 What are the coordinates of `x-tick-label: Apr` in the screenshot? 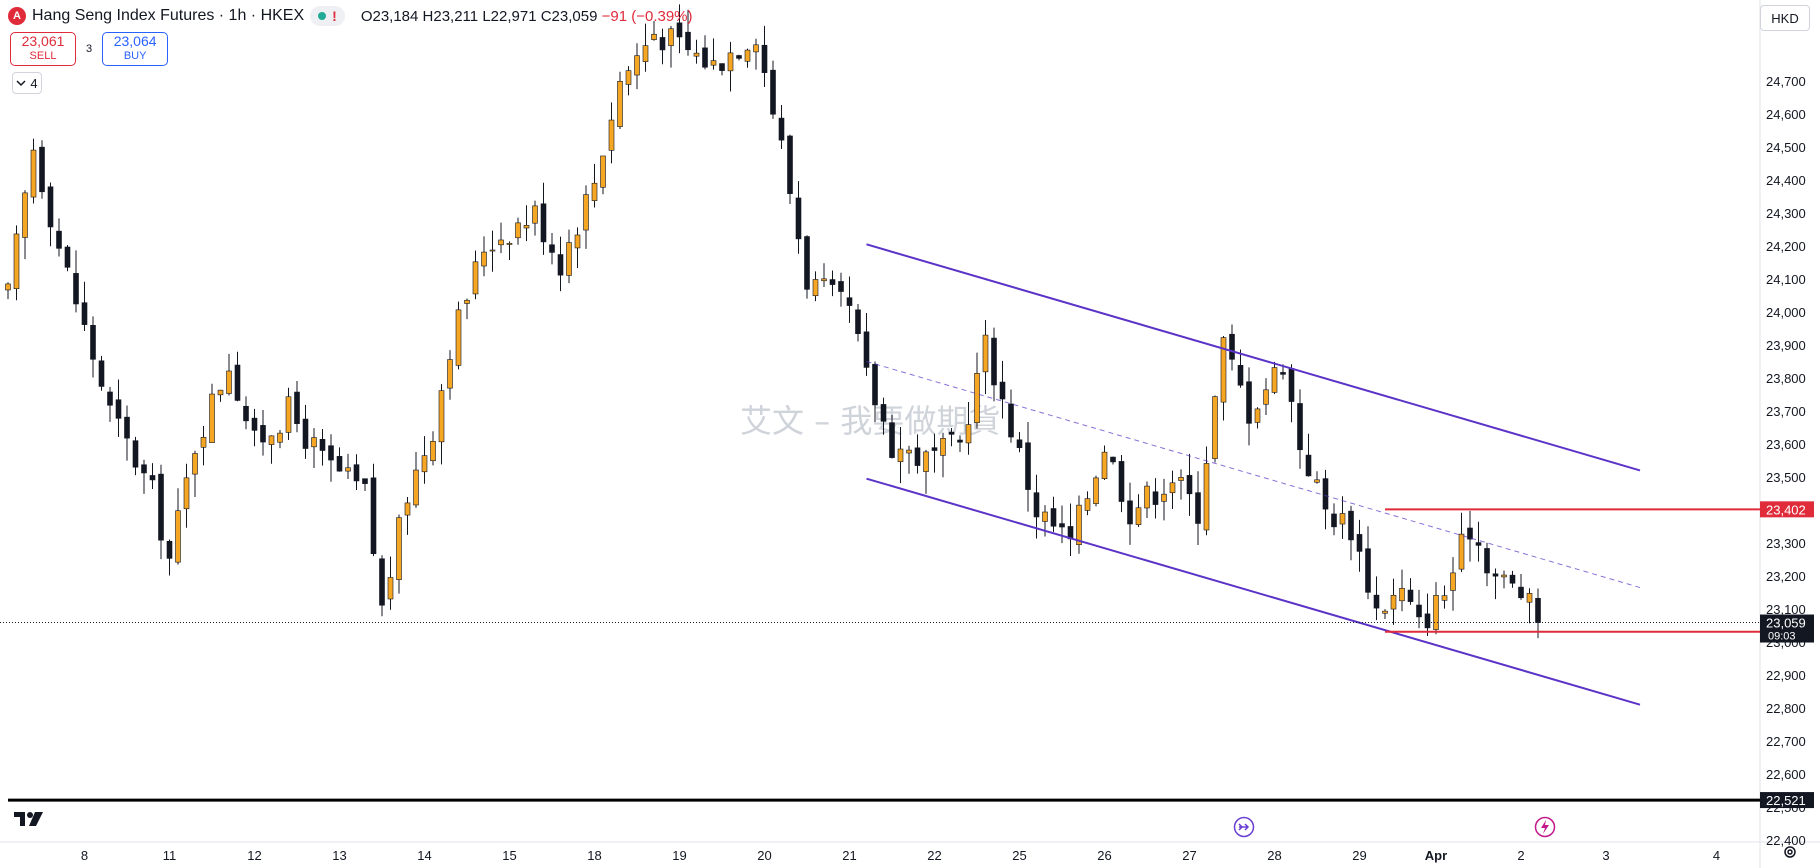 It's located at (1436, 855).